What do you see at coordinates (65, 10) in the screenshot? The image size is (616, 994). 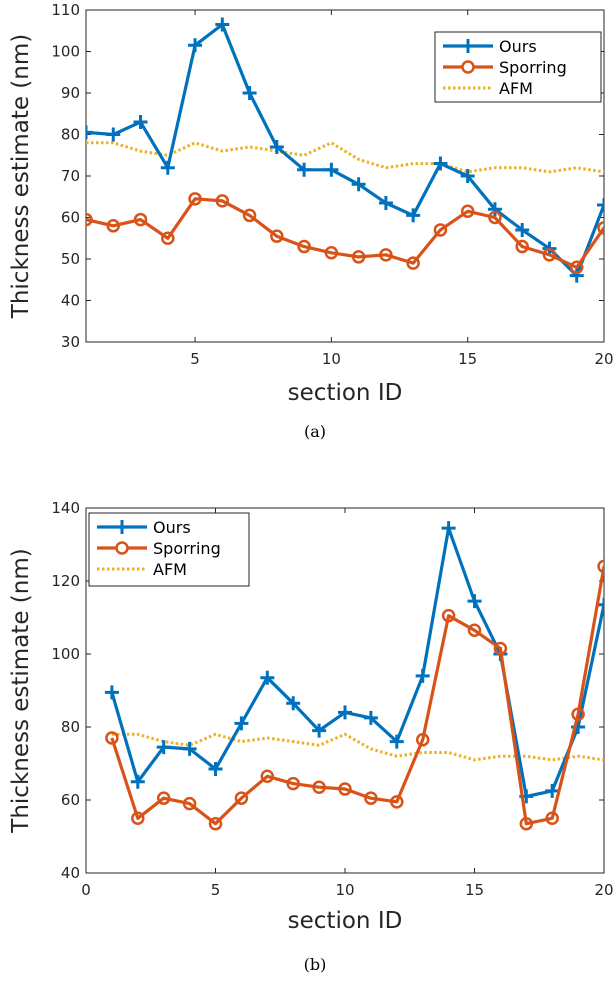 I see `y-tick-label: 110` at bounding box center [65, 10].